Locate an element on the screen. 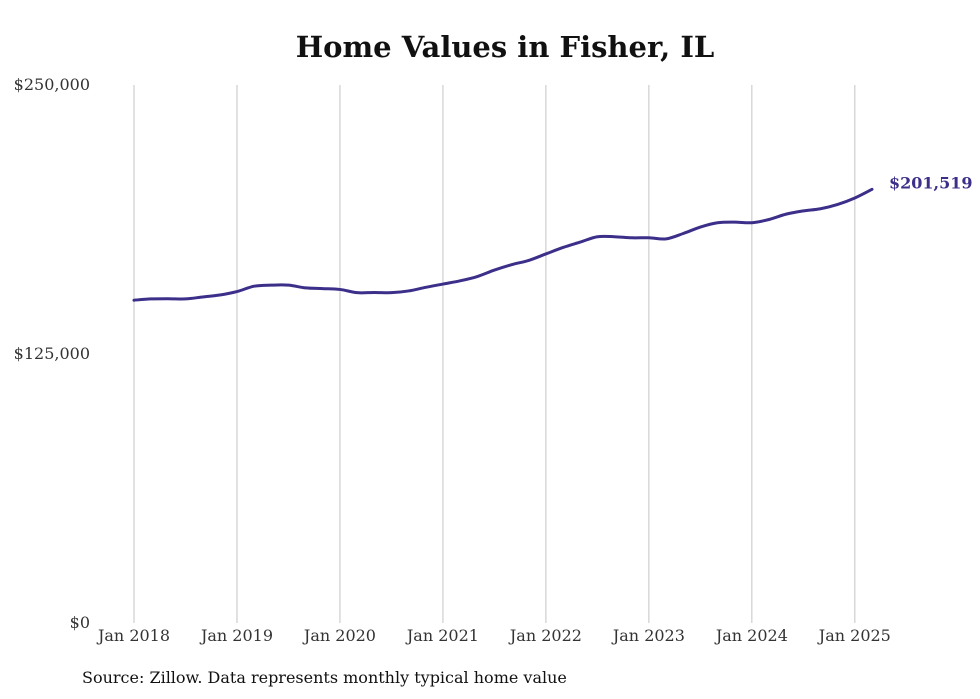 The image size is (980, 699). y-tick-label: $0 is located at coordinates (80, 622).